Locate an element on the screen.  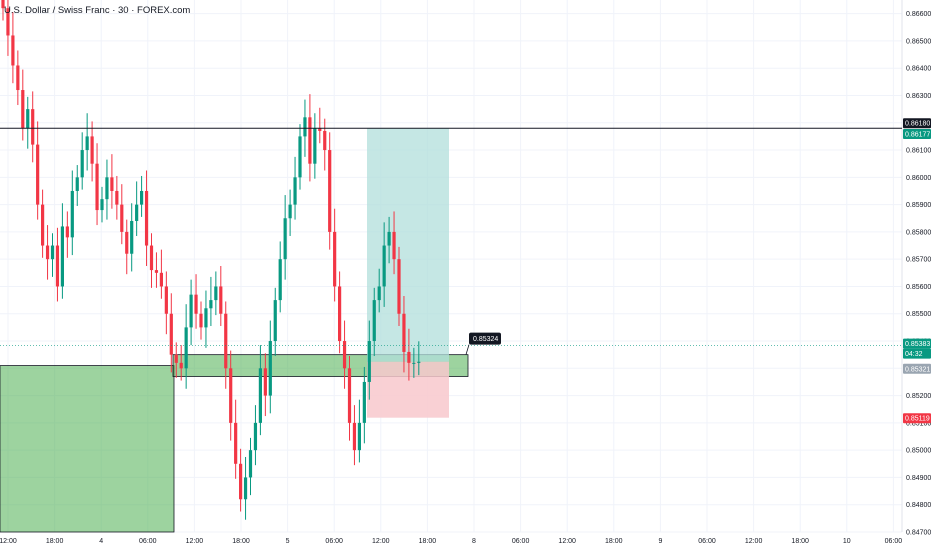
y-tick-label: 0.86500 is located at coordinates (918, 41).